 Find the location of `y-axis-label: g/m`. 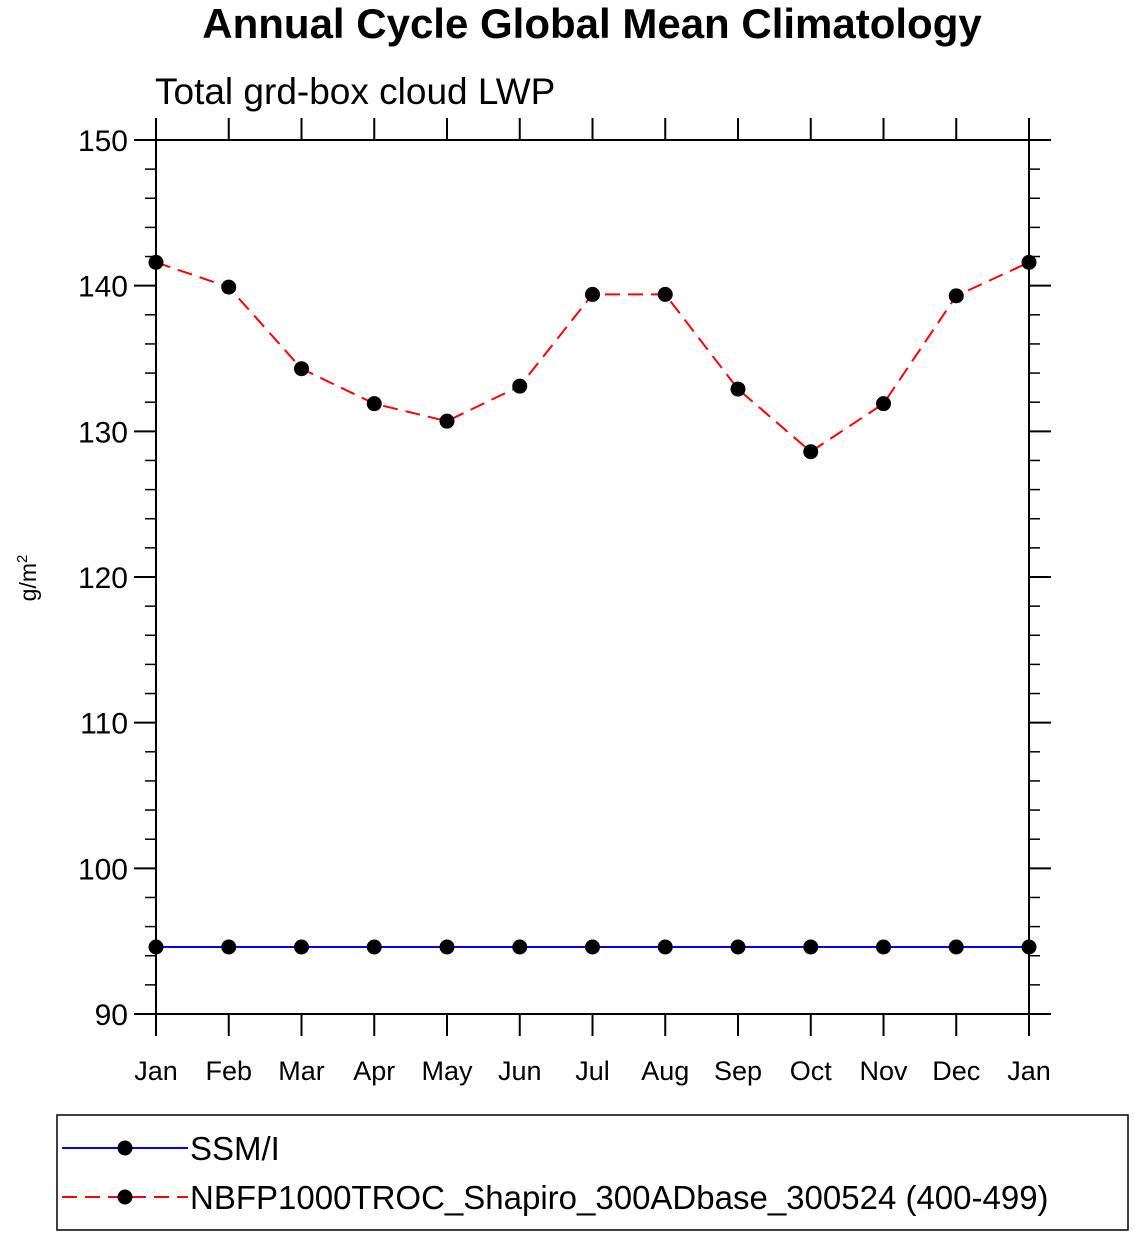

y-axis-label: g/m is located at coordinates (28, 582).